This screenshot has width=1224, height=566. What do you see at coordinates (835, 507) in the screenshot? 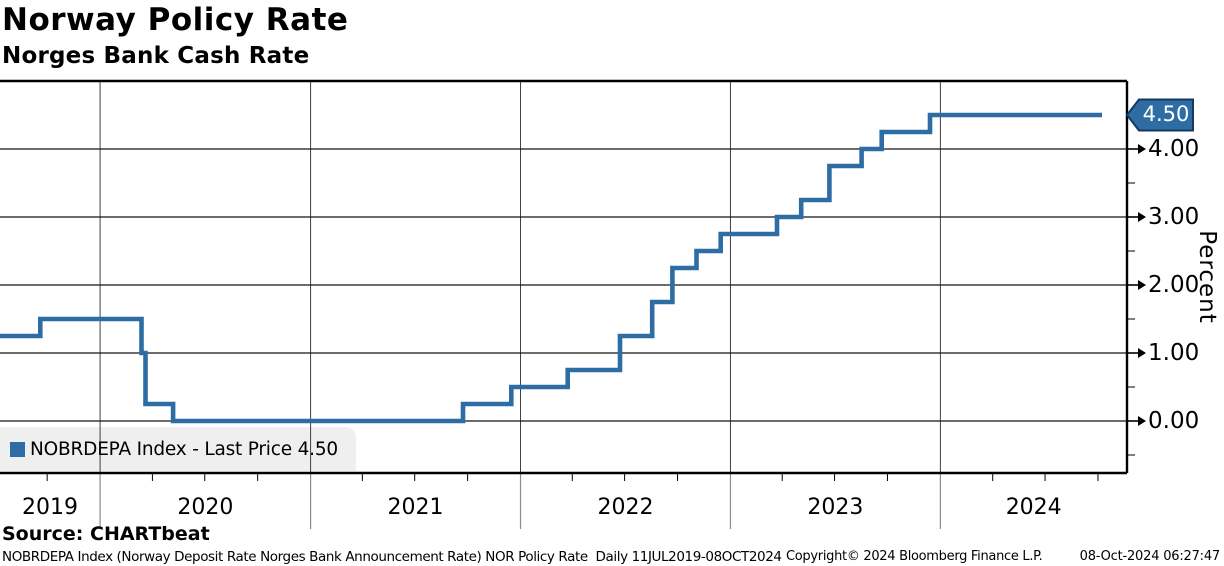
I see `x-axis-year-label: 2023` at bounding box center [835, 507].